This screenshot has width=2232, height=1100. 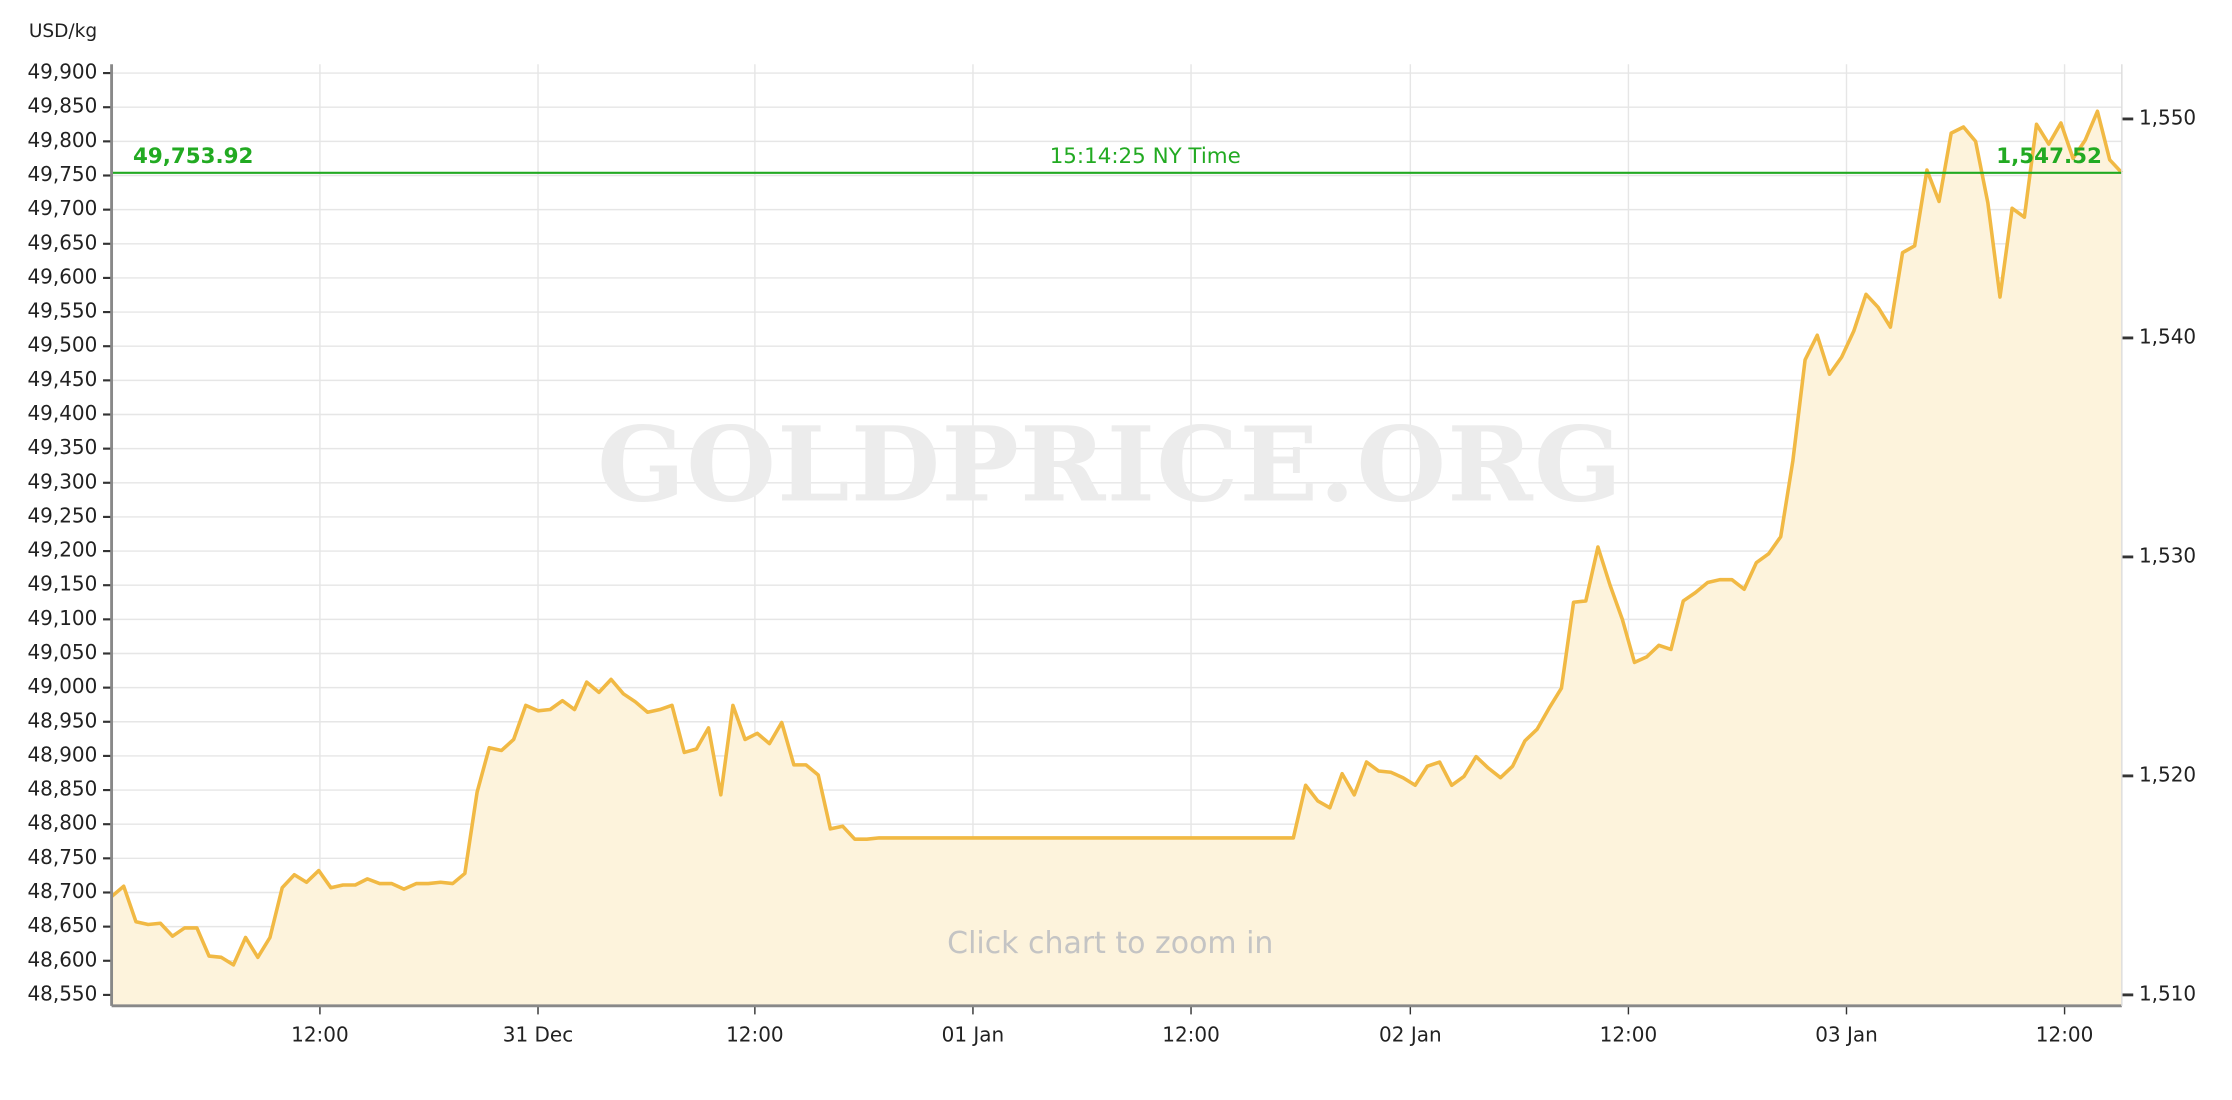 What do you see at coordinates (62, 925) in the screenshot?
I see `y-tick-label: 48,650` at bounding box center [62, 925].